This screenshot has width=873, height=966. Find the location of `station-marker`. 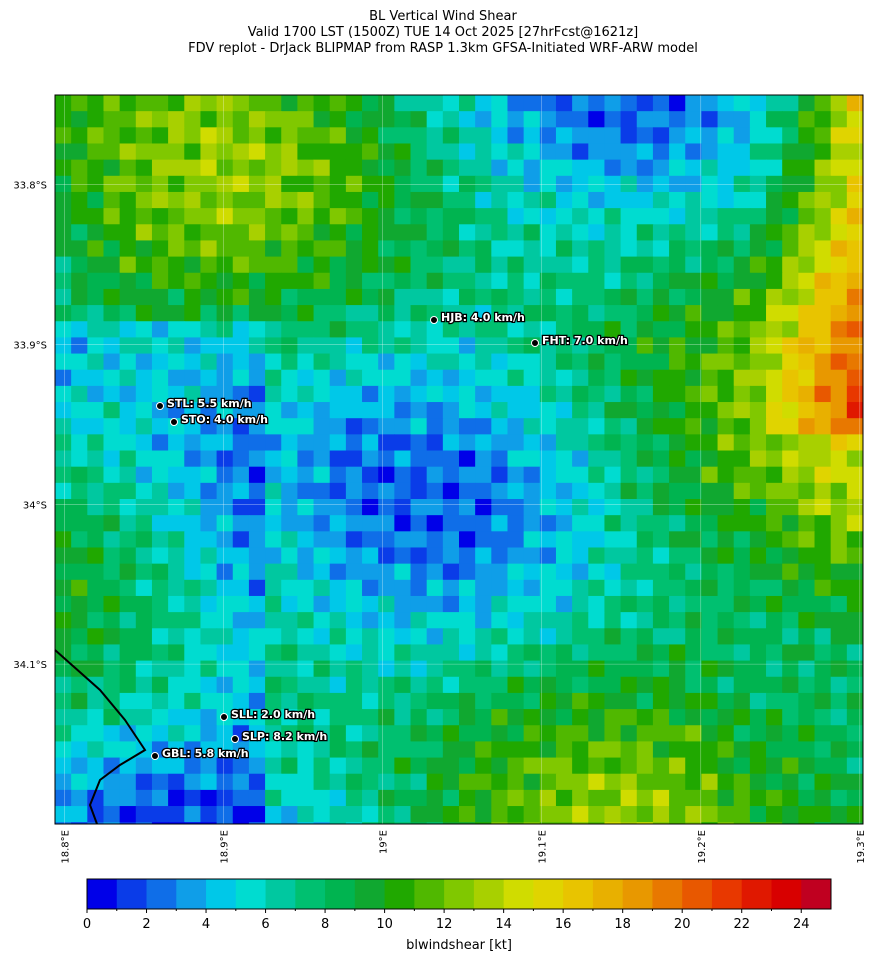

station-marker is located at coordinates (224, 717).